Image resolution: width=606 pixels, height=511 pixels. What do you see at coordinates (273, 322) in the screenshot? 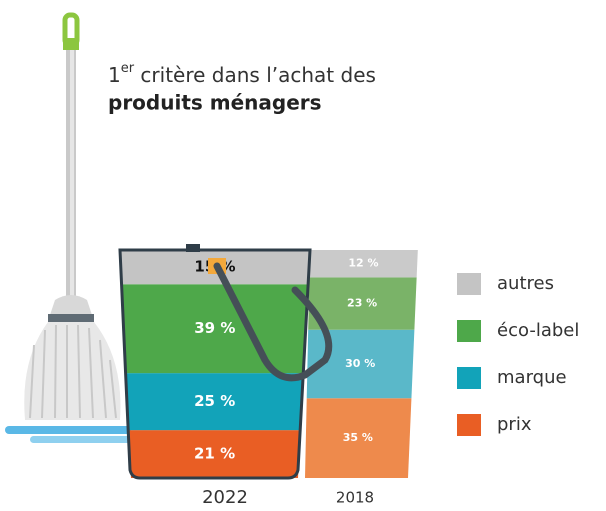
I see `bucket-handle` at bounding box center [273, 322].